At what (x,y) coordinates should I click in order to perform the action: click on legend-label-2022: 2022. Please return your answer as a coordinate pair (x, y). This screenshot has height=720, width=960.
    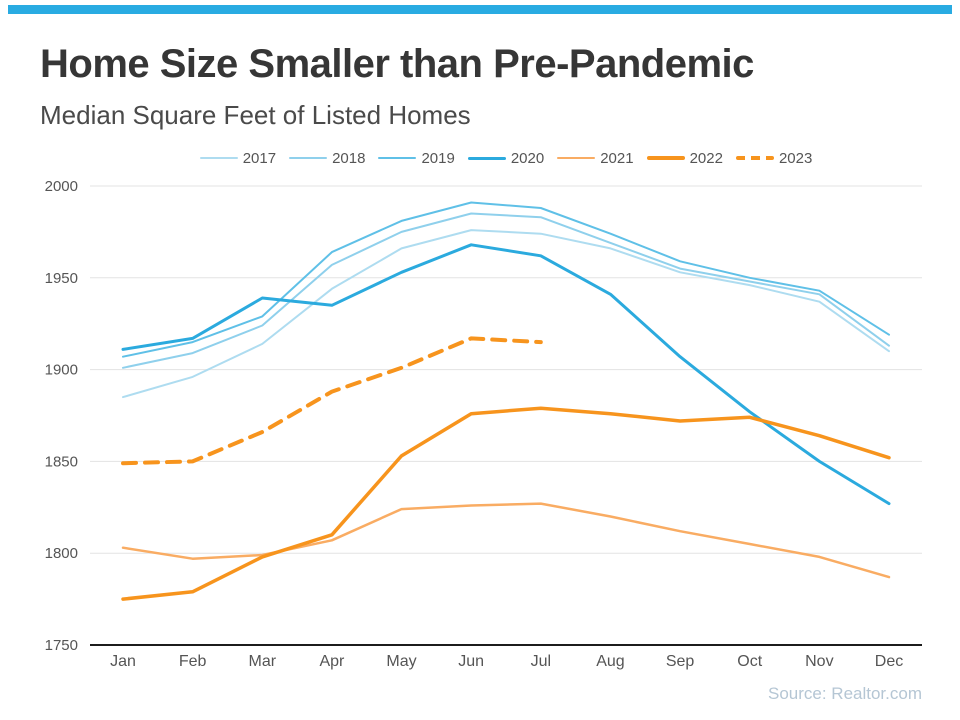
    Looking at the image, I should click on (706, 158).